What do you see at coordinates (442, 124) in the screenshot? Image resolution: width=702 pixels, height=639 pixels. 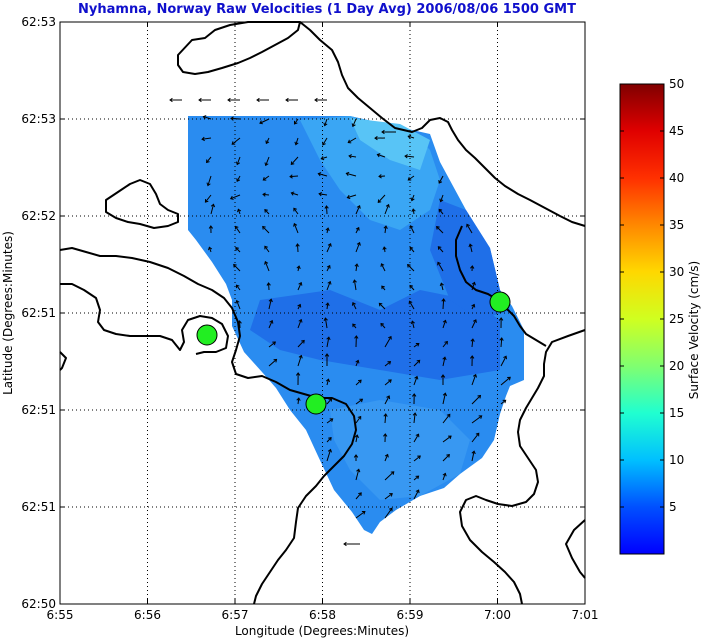 I see `coastline-north-shore` at bounding box center [442, 124].